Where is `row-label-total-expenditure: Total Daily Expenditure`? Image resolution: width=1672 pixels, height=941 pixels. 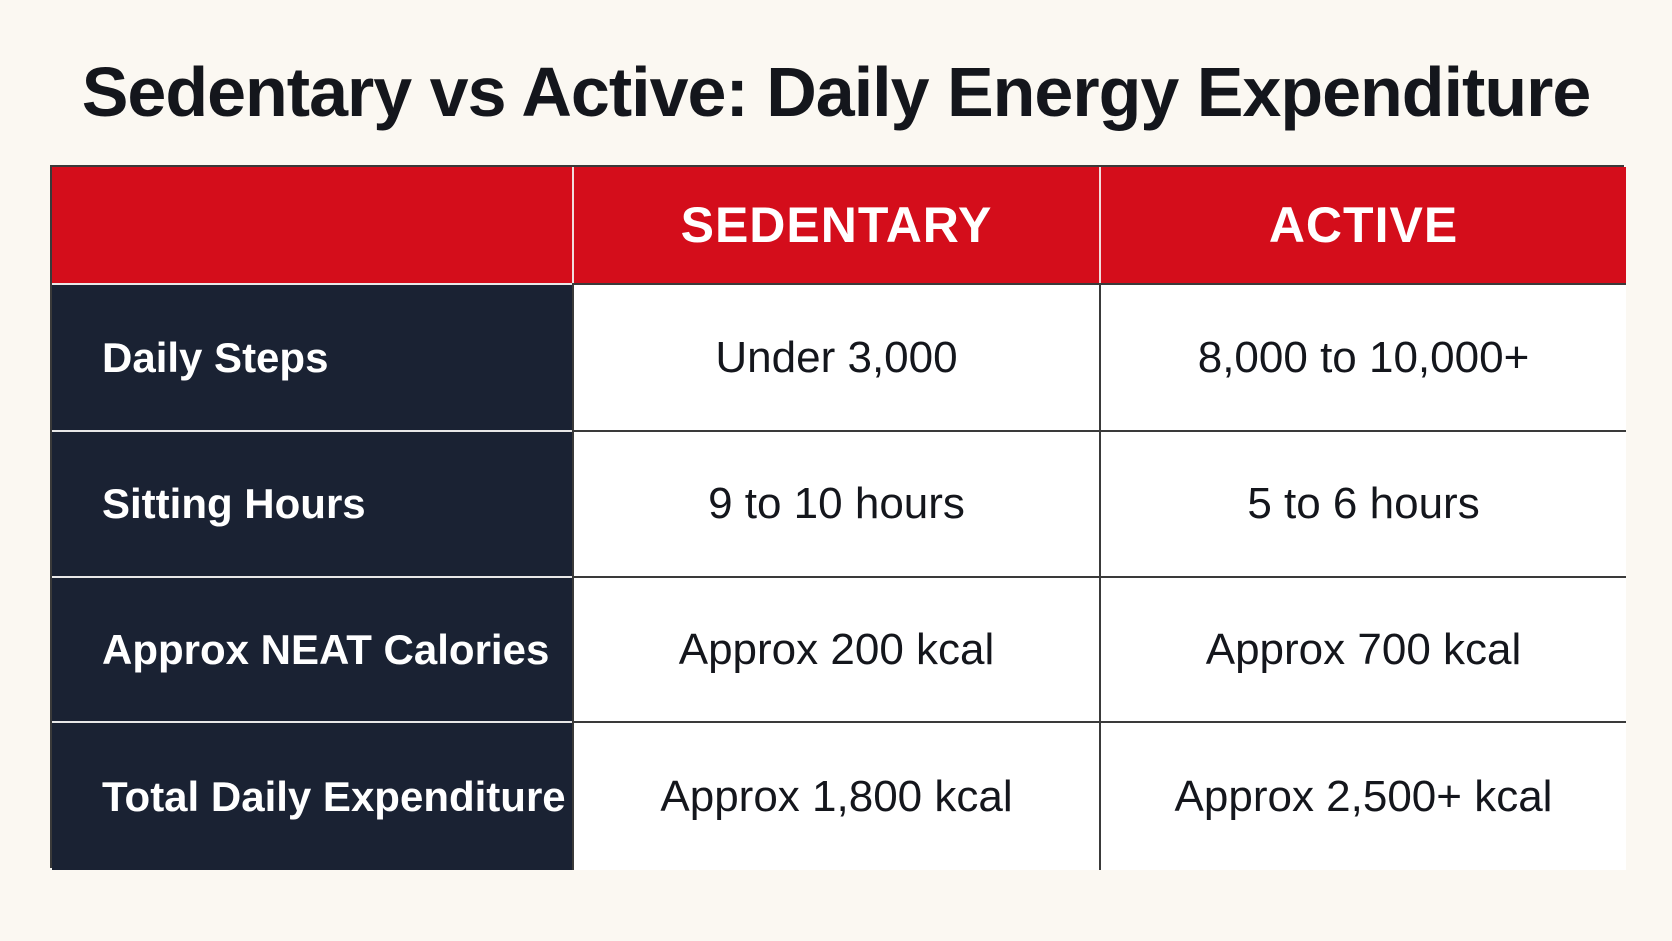
row-label-total-expenditure: Total Daily Expenditure is located at coordinates (312, 795).